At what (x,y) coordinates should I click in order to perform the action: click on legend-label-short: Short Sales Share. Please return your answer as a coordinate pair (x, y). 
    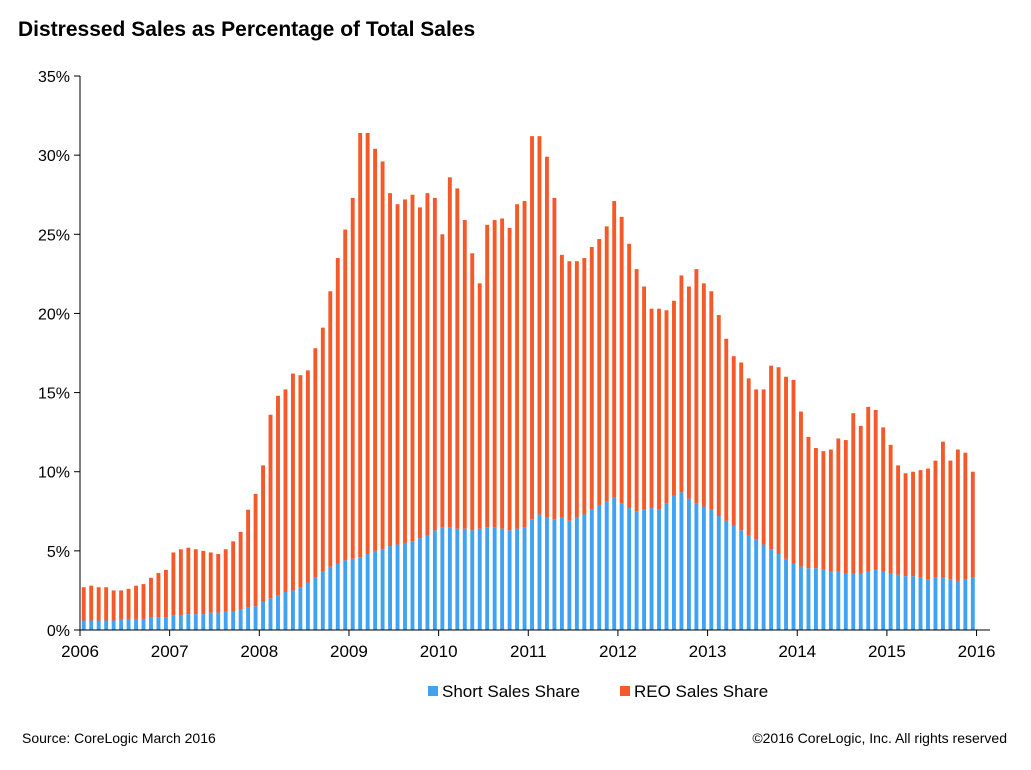
    Looking at the image, I should click on (511, 691).